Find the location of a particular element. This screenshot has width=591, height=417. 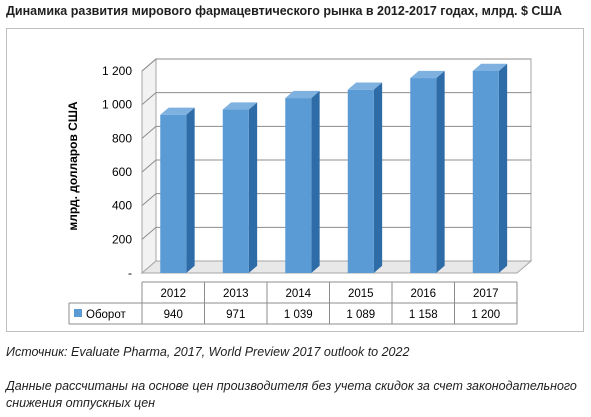

x-category-label: 2017 is located at coordinates (486, 294).